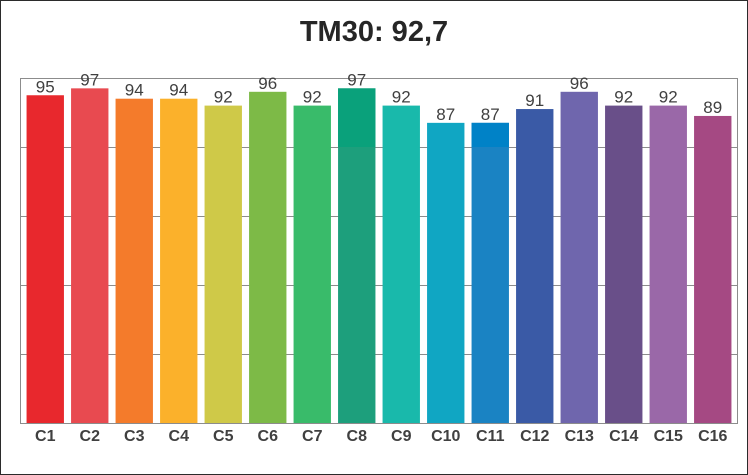  What do you see at coordinates (134, 260) in the screenshot?
I see `bar-c3` at bounding box center [134, 260].